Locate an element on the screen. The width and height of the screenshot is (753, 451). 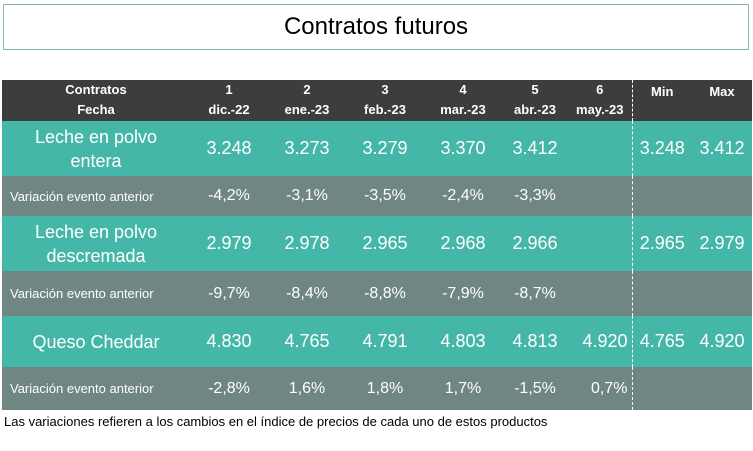
variation-cell: -1,5% is located at coordinates (535, 388).